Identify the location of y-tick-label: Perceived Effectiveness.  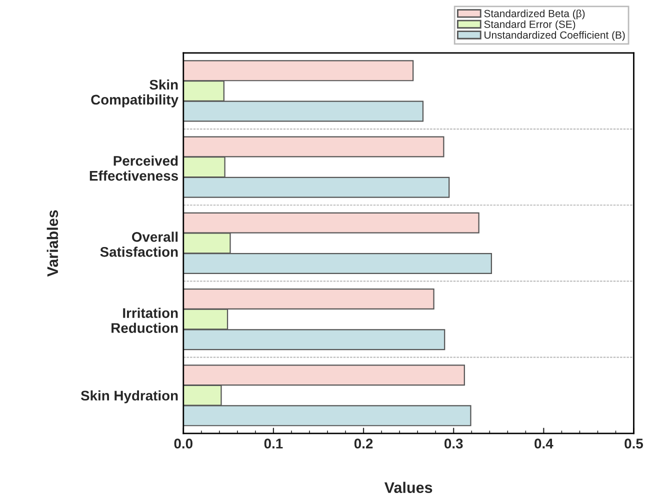
(134, 168).